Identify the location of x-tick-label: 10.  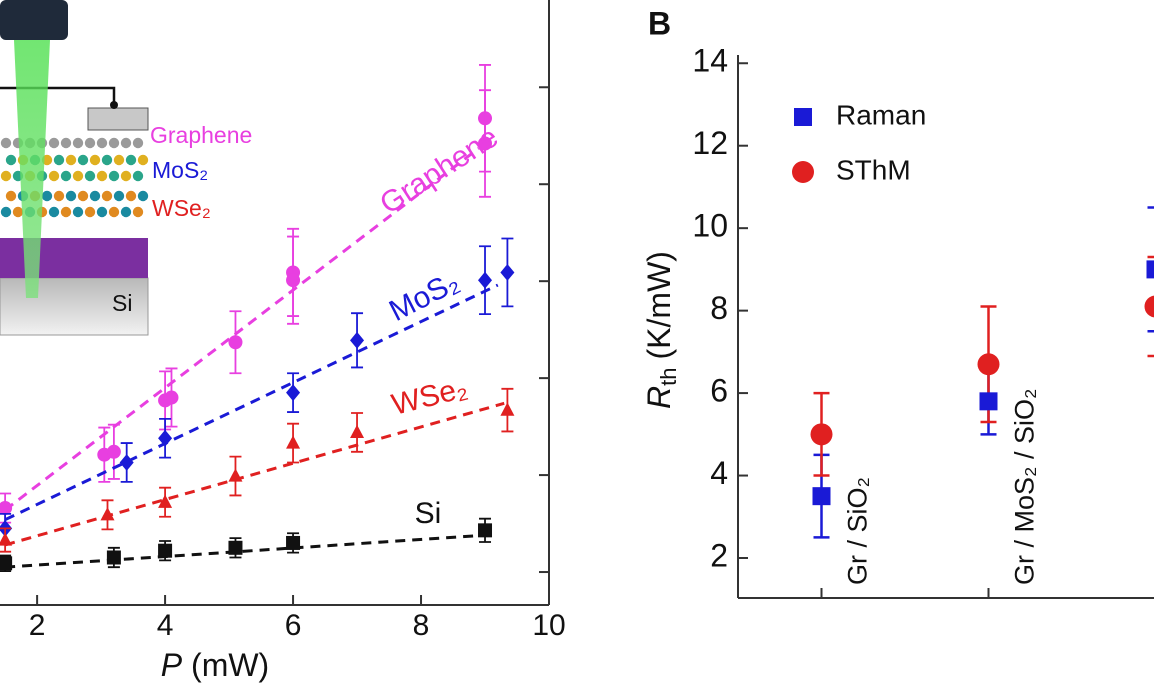
(548, 625).